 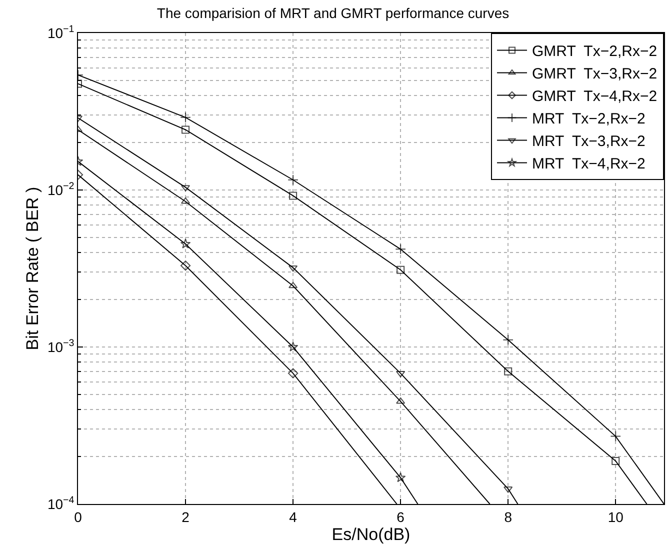 What do you see at coordinates (293, 516) in the screenshot?
I see `x-tick-label: 4` at bounding box center [293, 516].